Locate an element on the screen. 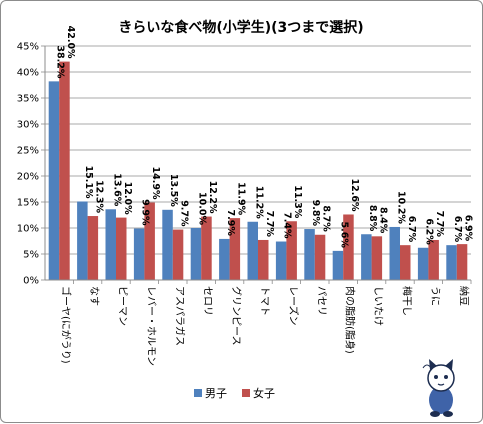 Image resolution: width=483 pixels, height=424 pixels. category-label: パセリ is located at coordinates (321, 301).